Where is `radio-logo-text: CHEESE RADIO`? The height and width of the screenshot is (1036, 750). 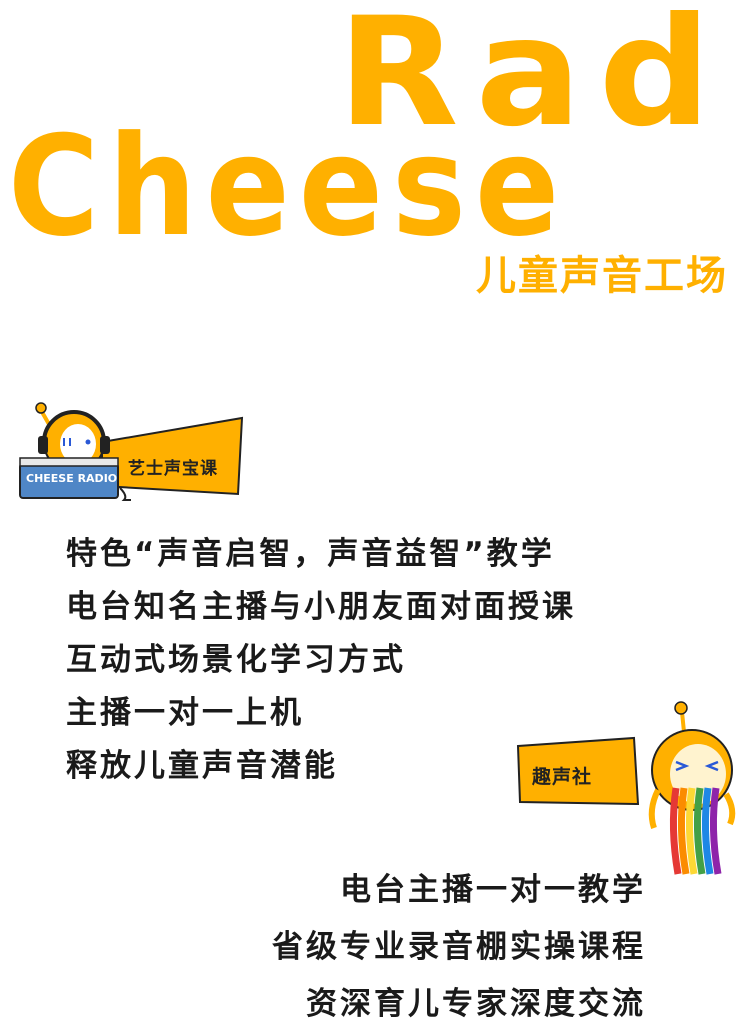
radio-logo-text: CHEESE RADIO is located at coordinates (72, 478).